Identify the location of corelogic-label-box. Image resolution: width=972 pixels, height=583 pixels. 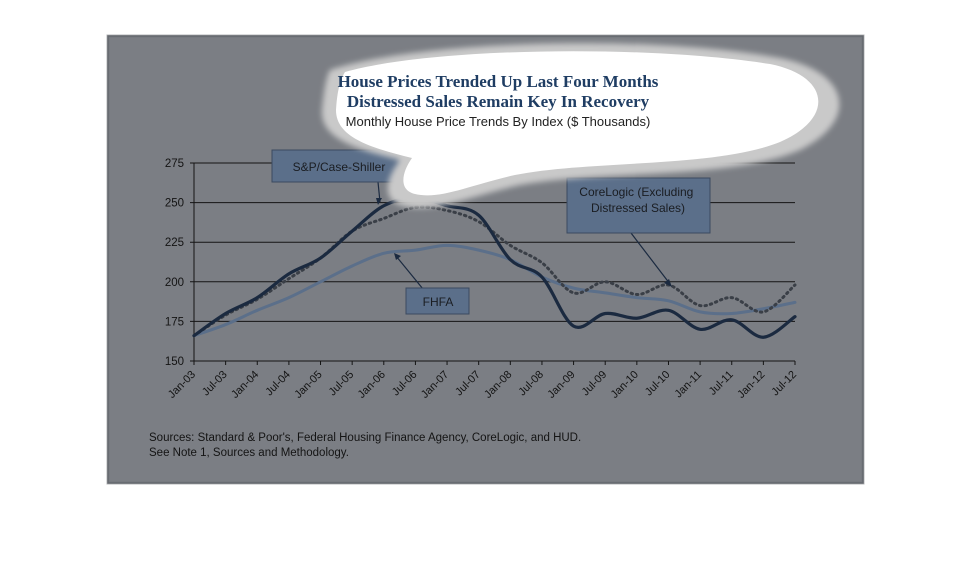
(638, 205).